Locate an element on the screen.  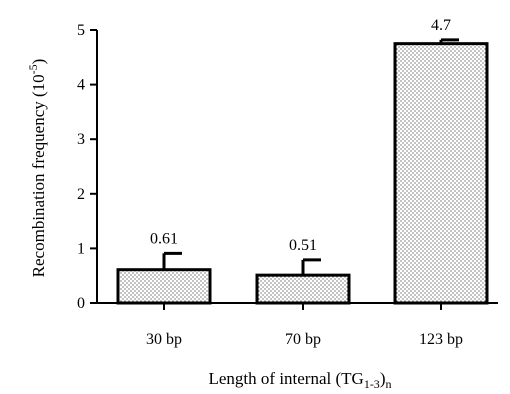
x-category-label: 123 bp is located at coordinates (441, 339).